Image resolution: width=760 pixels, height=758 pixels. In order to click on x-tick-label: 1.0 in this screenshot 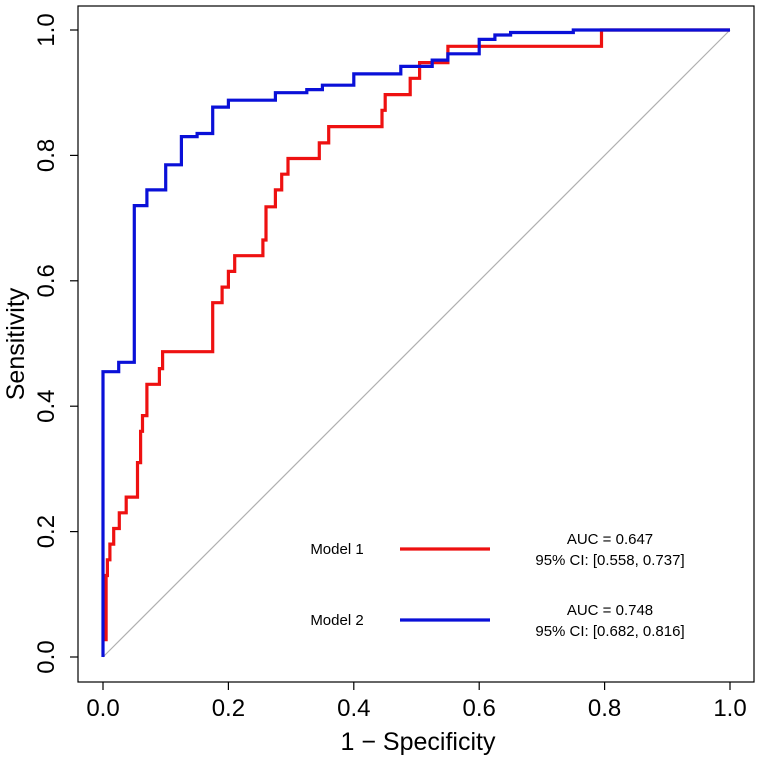, I will do `click(729, 708)`.